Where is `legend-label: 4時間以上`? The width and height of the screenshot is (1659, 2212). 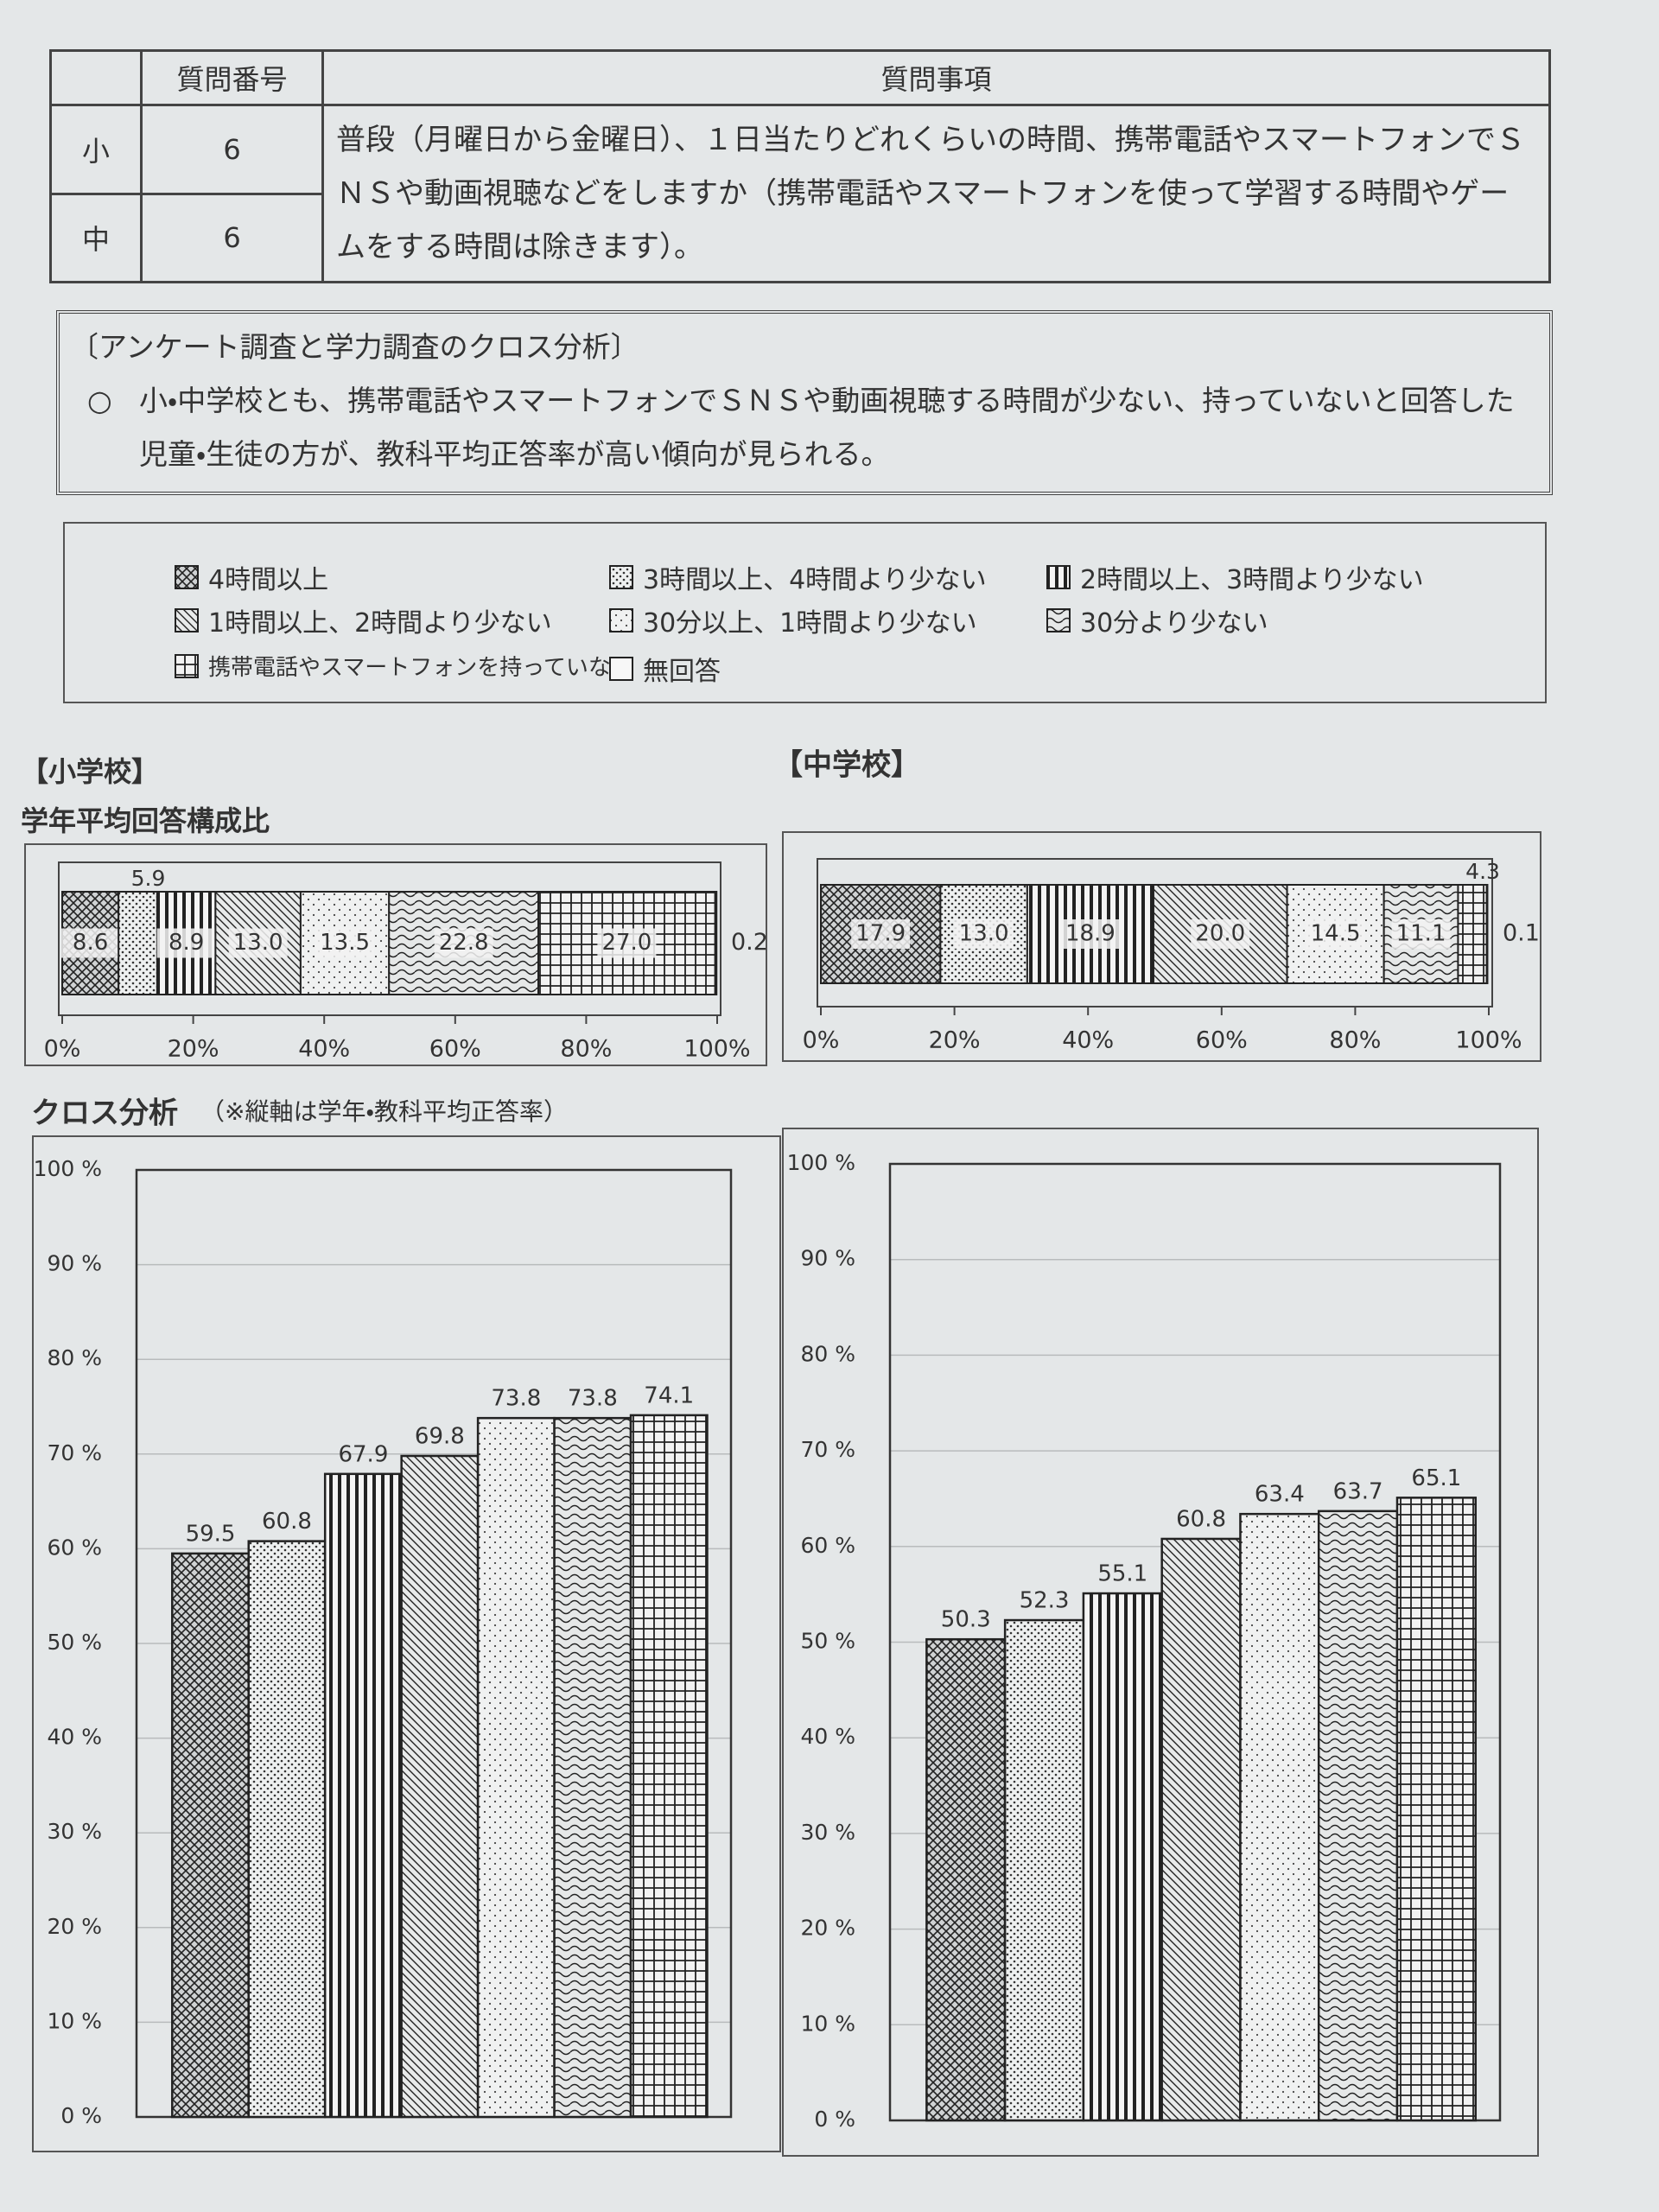 legend-label: 4時間以上 is located at coordinates (268, 580).